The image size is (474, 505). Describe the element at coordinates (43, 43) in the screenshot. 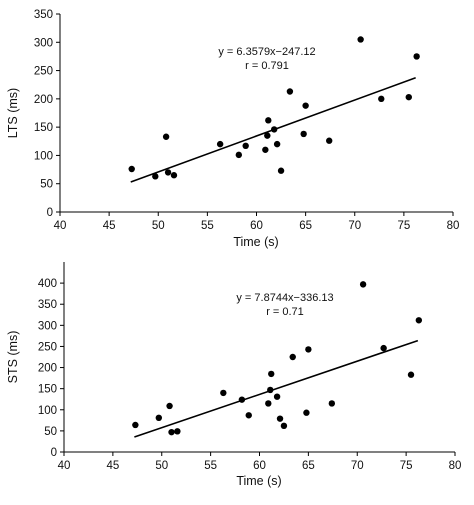

I see `lts-y-tick-label: 300` at that location.